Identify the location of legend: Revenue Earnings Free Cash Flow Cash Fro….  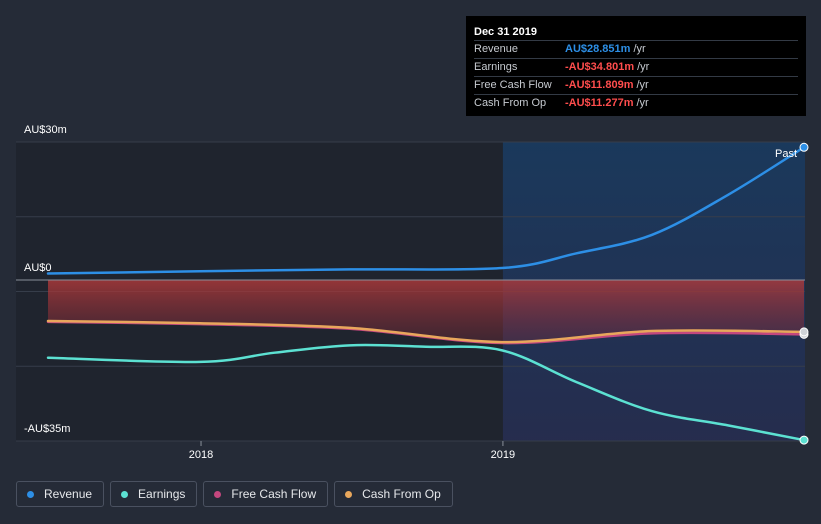
(237, 494).